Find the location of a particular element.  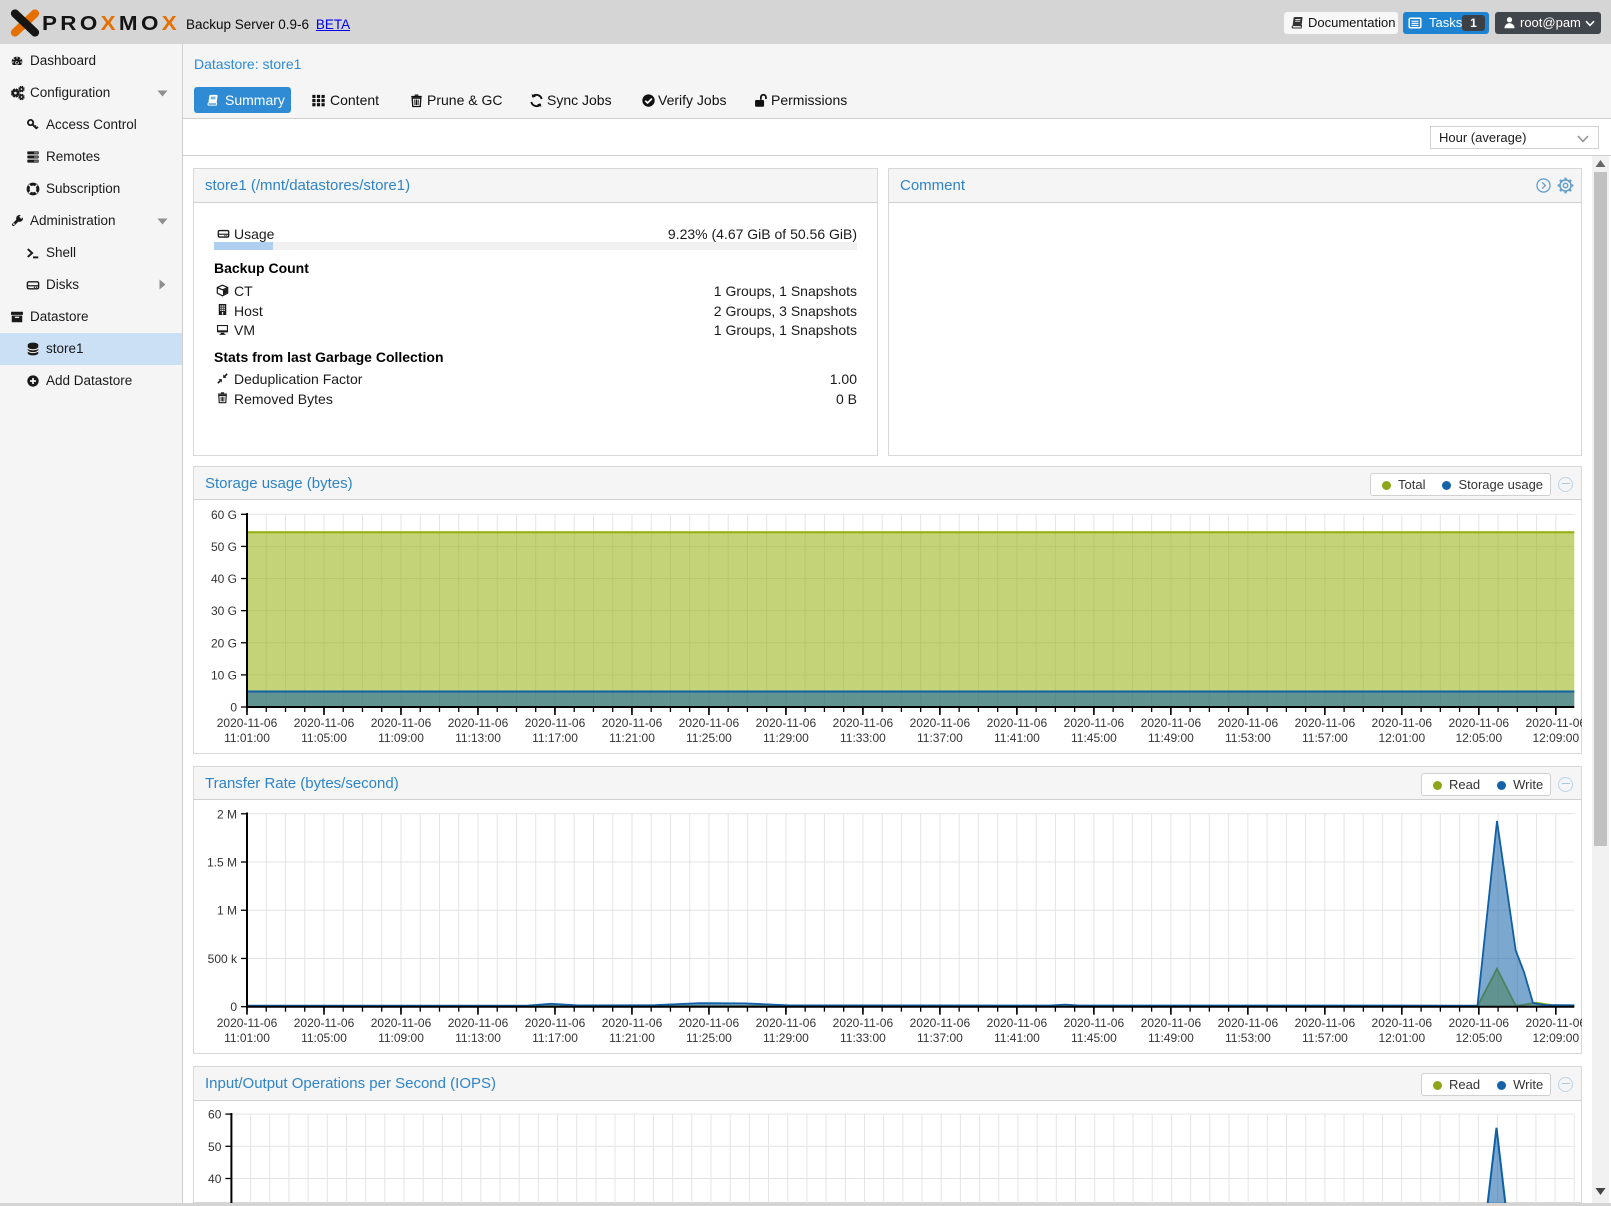

svg-text: 2 M is located at coordinates (227, 814).